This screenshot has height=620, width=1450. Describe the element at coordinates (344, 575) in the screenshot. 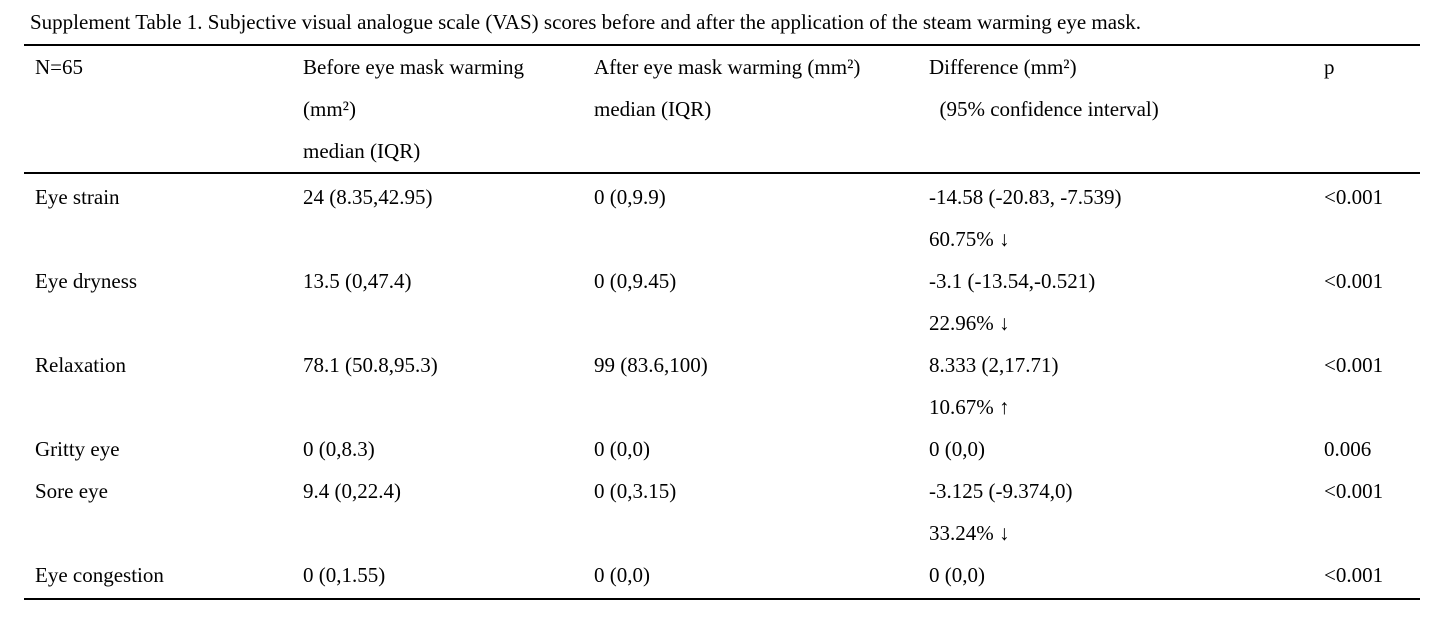

I see `before-value: 0 (0,1.55)` at that location.